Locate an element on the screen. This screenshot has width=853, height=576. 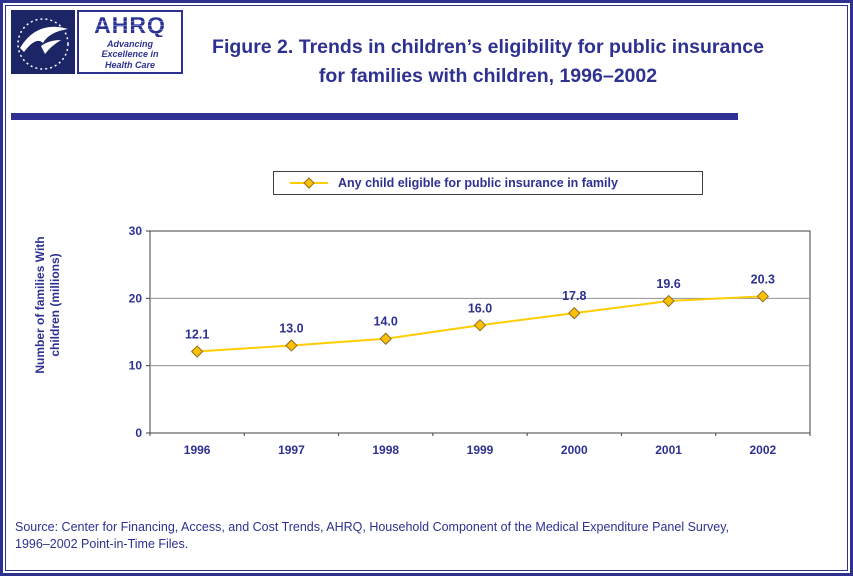
hhs-logo is located at coordinates (43, 42).